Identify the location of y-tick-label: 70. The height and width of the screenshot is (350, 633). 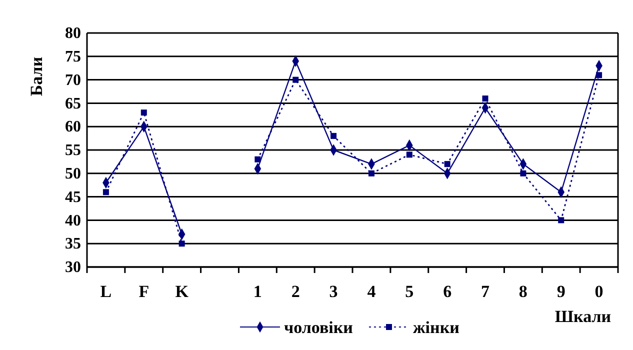
(73, 80).